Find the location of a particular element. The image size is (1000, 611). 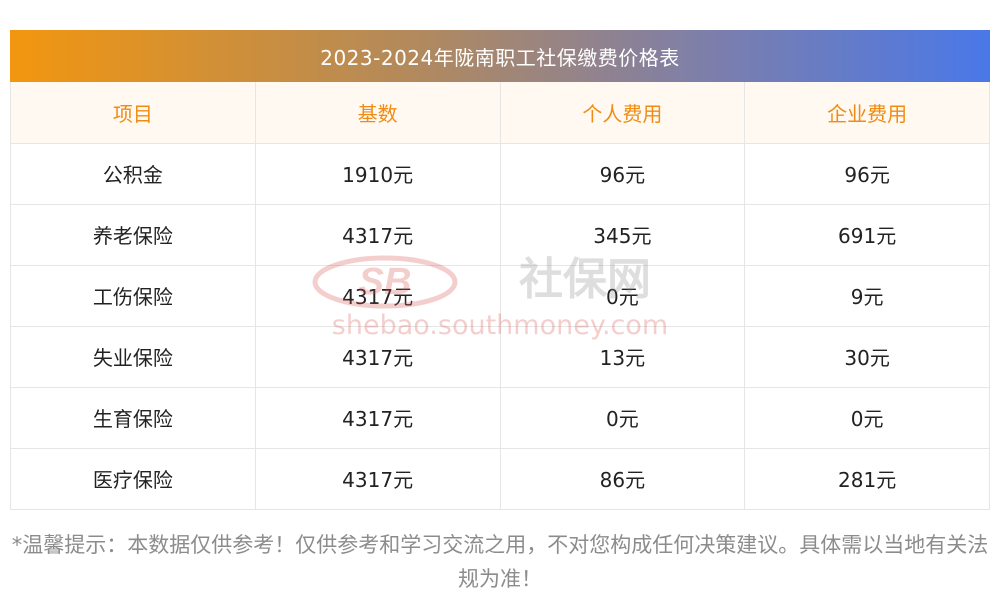

column-header-base: 基数 is located at coordinates (378, 113).